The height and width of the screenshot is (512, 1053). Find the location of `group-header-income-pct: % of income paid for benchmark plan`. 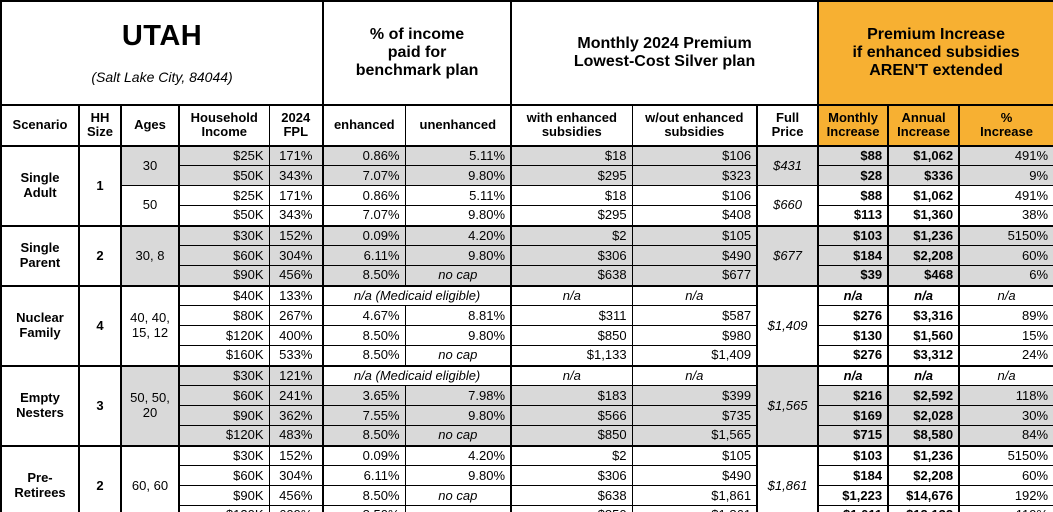

group-header-income-pct: % of income paid for benchmark plan is located at coordinates (417, 53).